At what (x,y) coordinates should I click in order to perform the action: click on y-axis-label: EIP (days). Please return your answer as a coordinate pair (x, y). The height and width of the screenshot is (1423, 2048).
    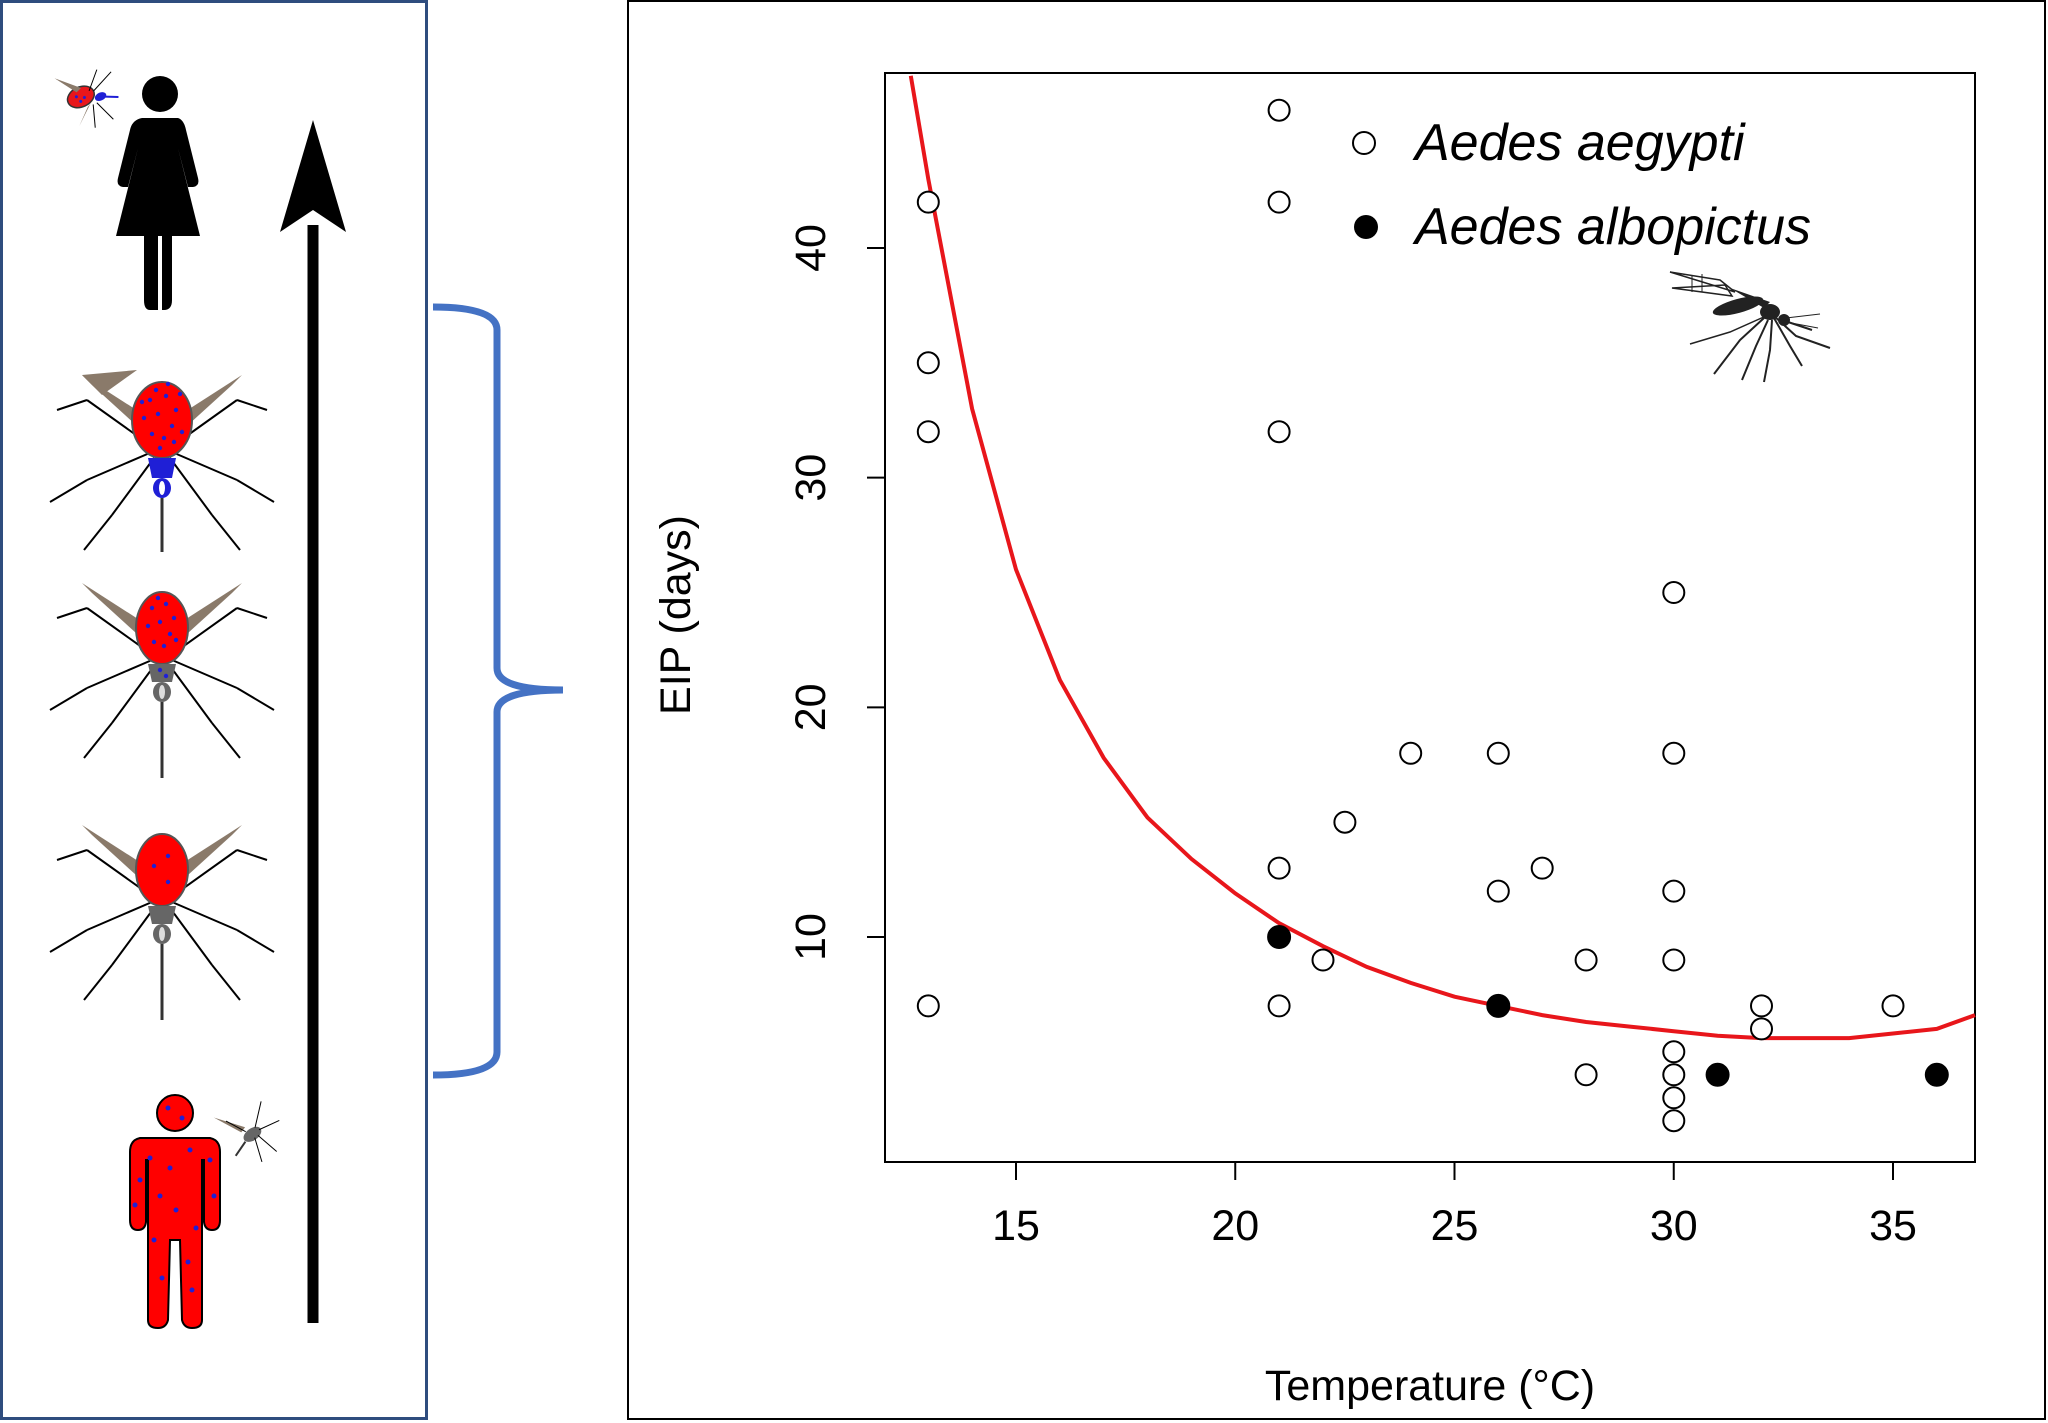
    Looking at the image, I should click on (676, 615).